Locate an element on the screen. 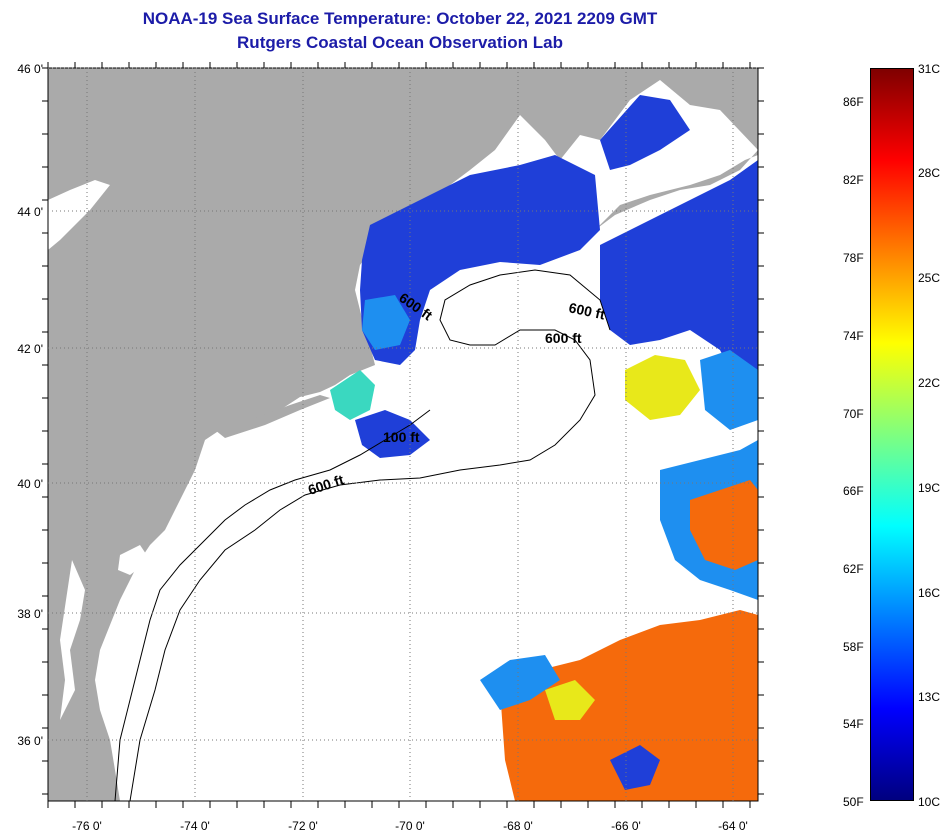 This screenshot has height=832, width=952. lake is located at coordinates (79, 215).